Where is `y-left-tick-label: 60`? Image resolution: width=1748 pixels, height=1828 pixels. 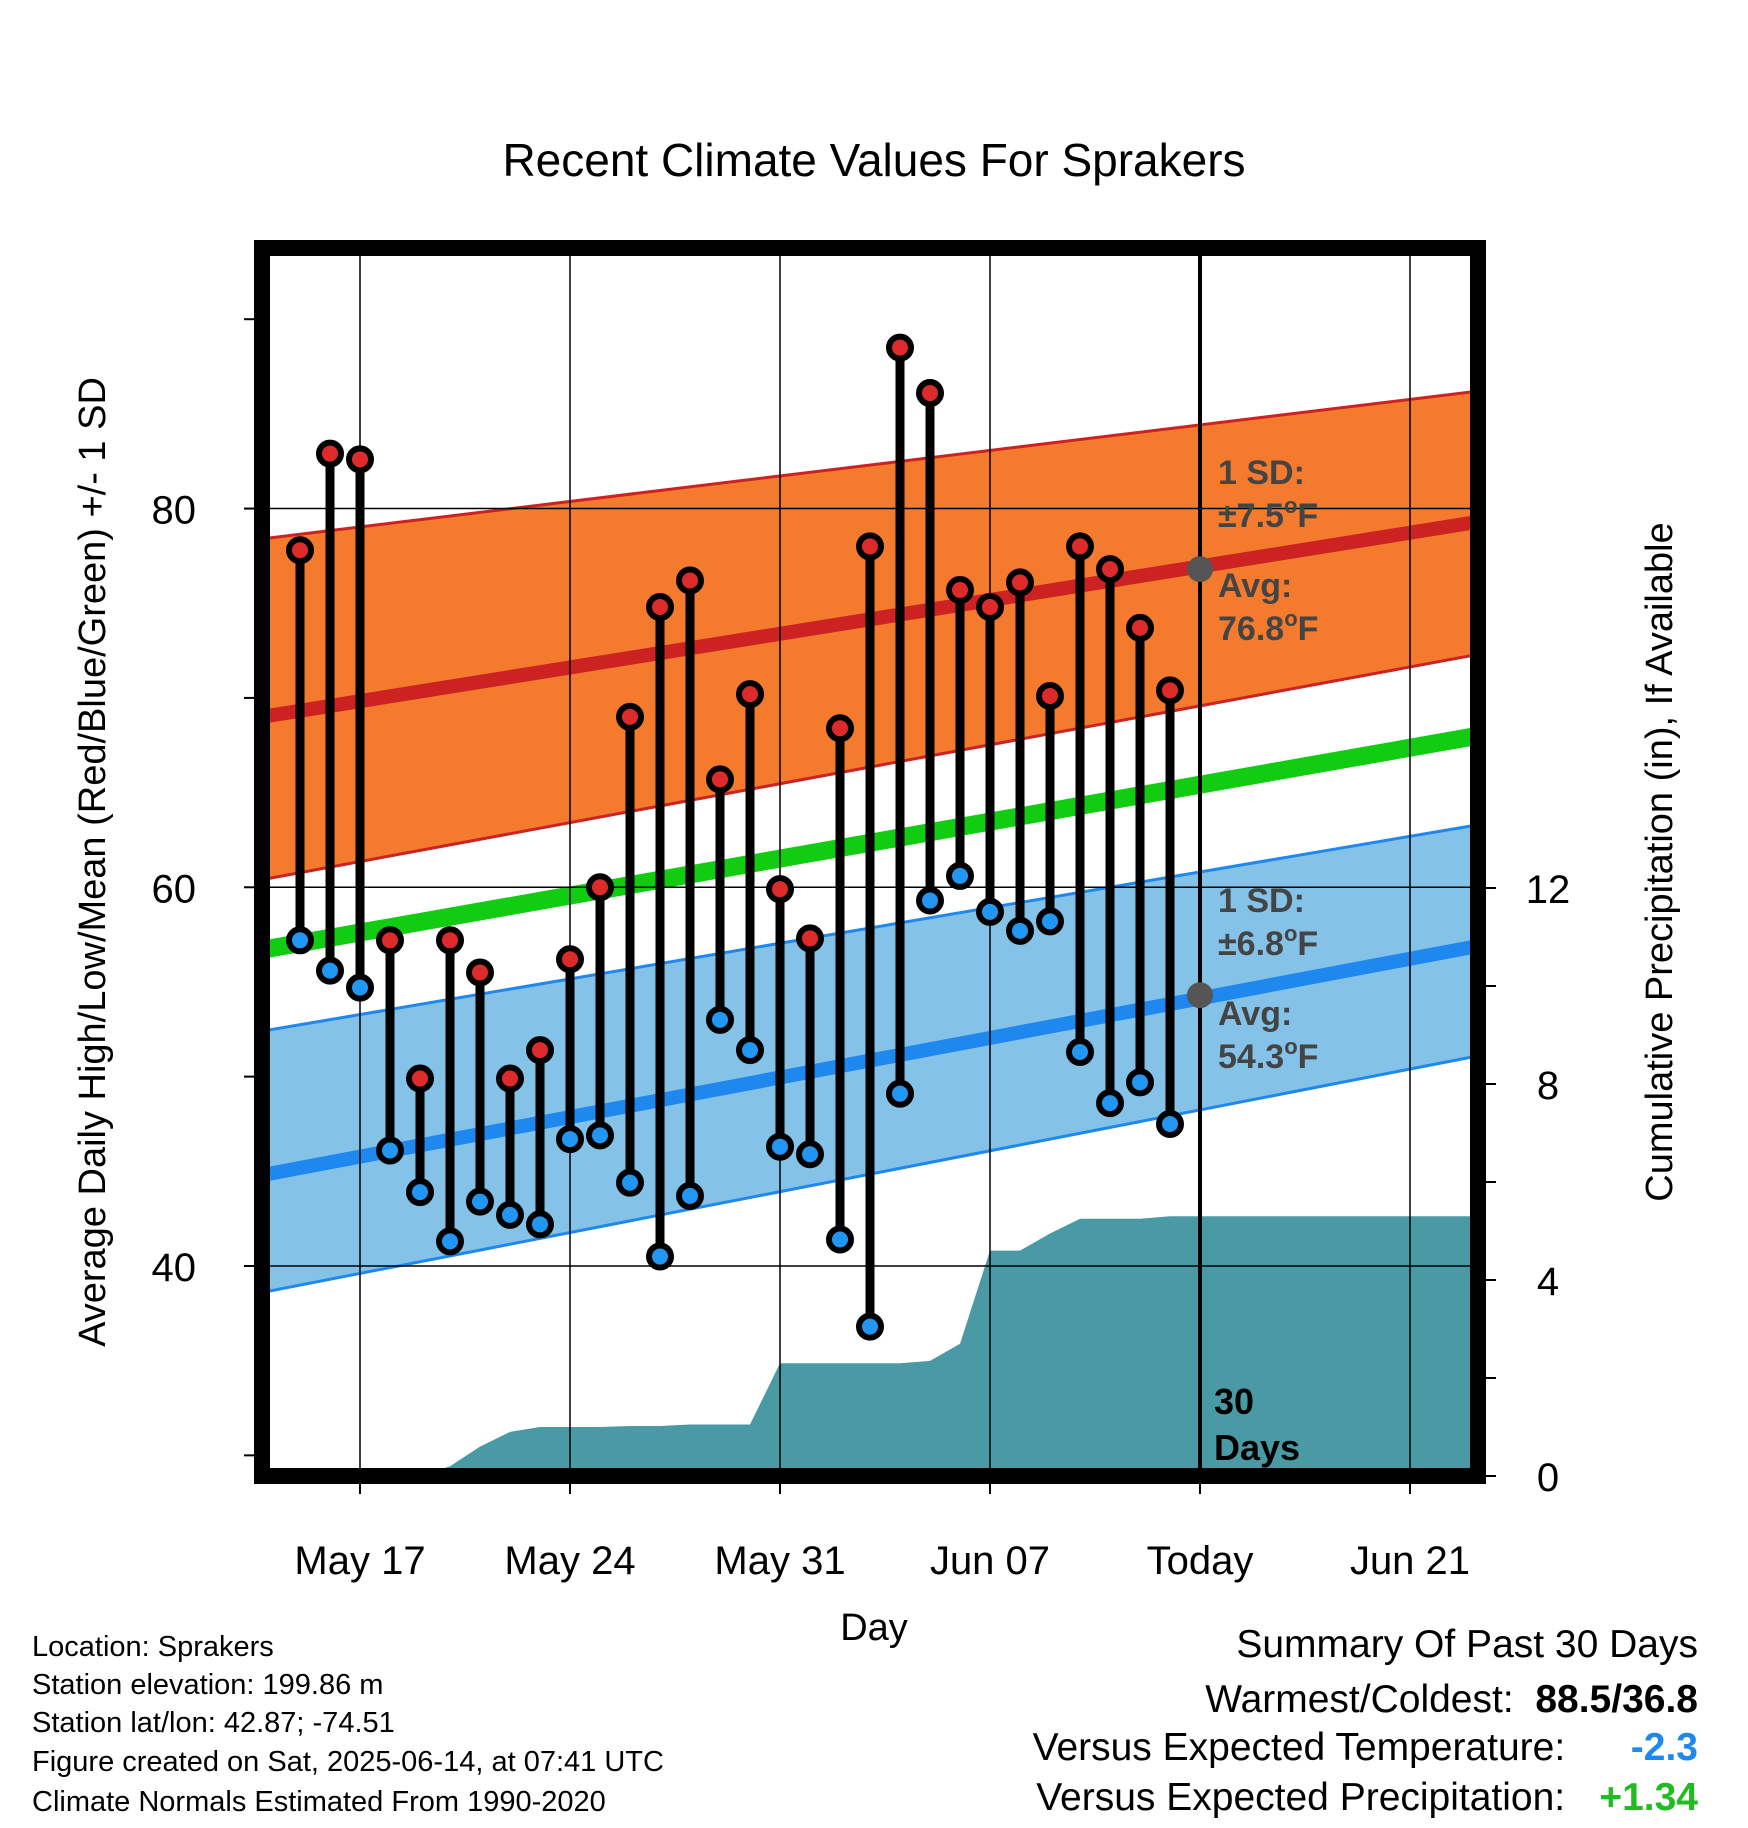
y-left-tick-label: 60 is located at coordinates (174, 889).